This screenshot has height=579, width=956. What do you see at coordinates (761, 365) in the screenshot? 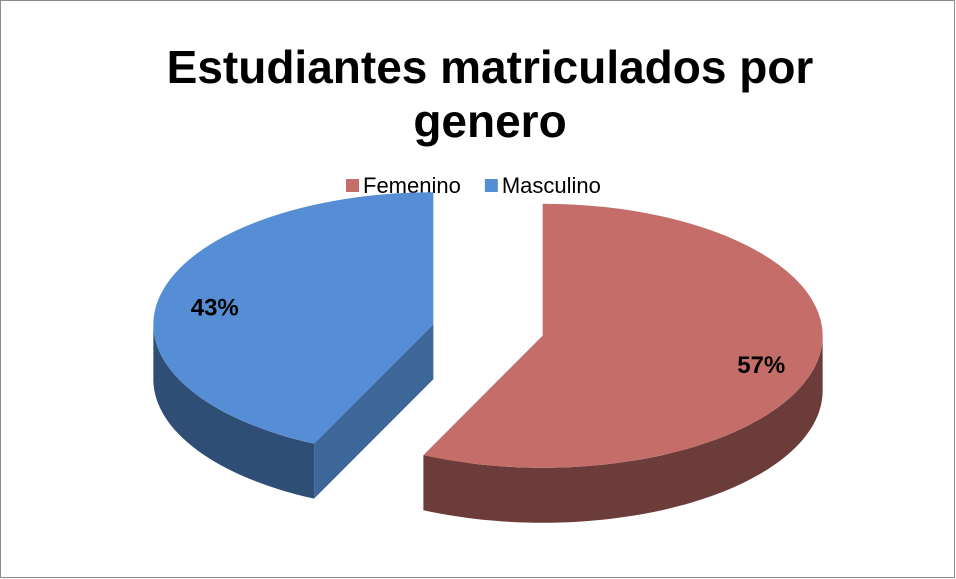
I see `data-label: 57%` at bounding box center [761, 365].